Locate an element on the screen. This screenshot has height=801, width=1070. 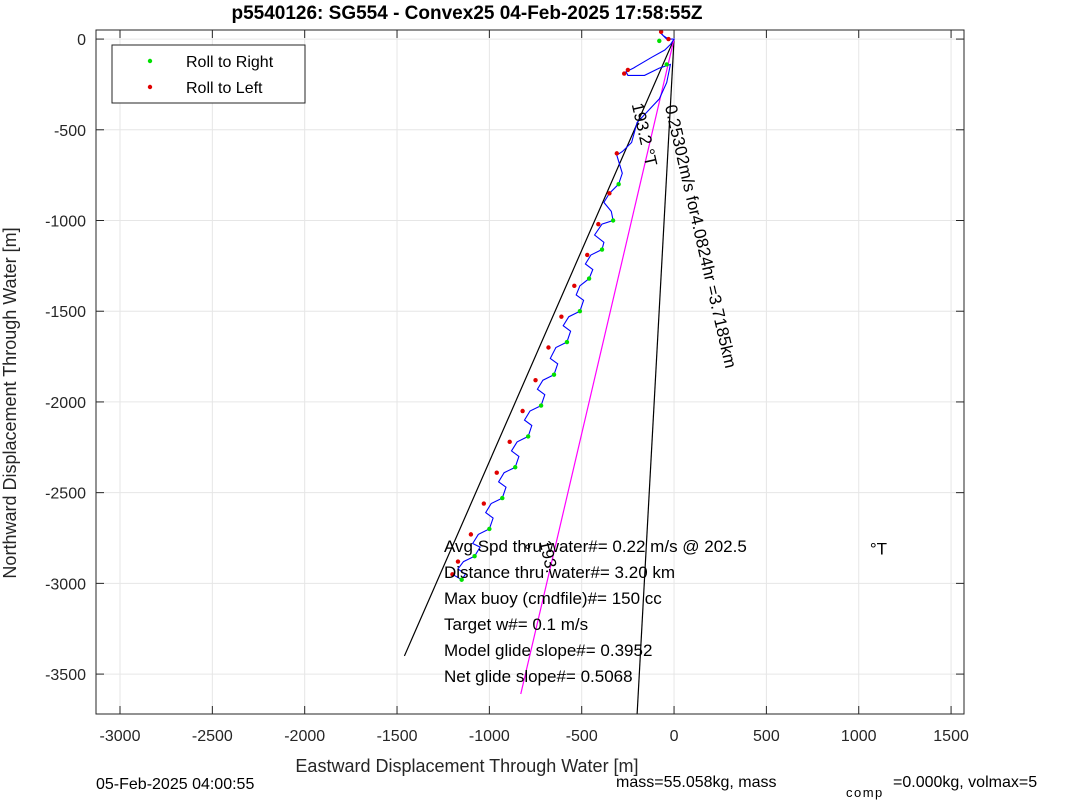
legend-marker-roll-right is located at coordinates (150, 61).